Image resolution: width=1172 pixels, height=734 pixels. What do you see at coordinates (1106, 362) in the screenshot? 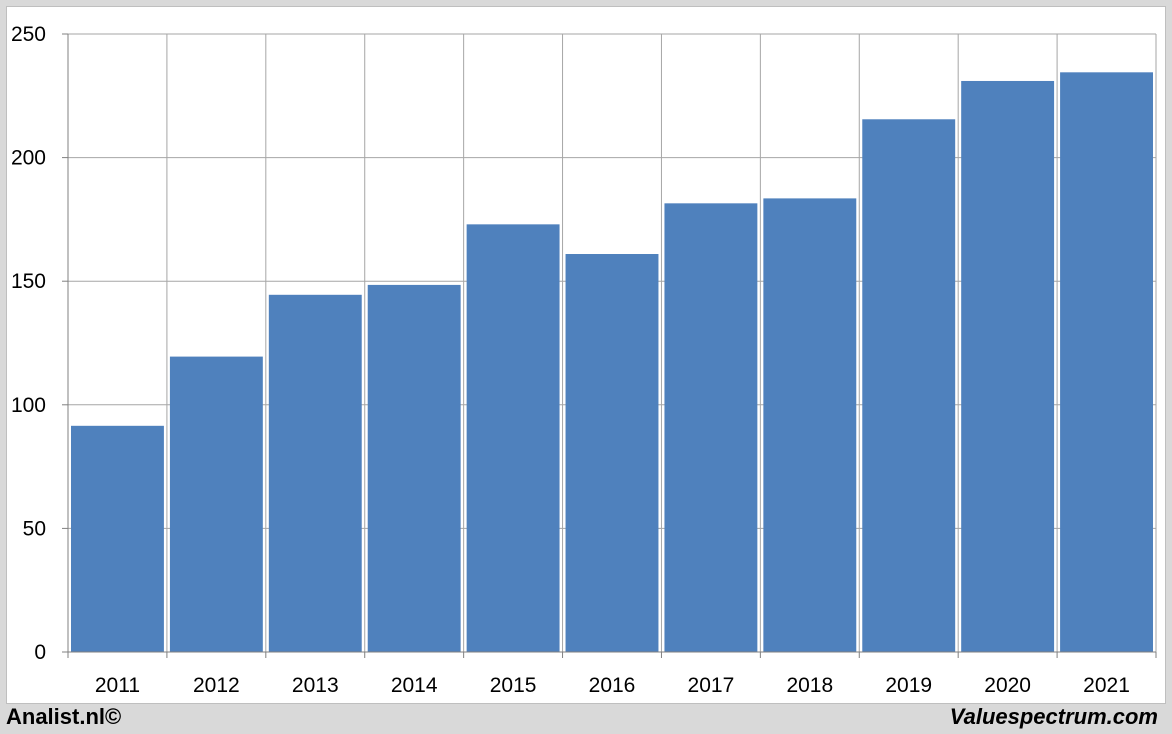
I see `bar-2021` at bounding box center [1106, 362].